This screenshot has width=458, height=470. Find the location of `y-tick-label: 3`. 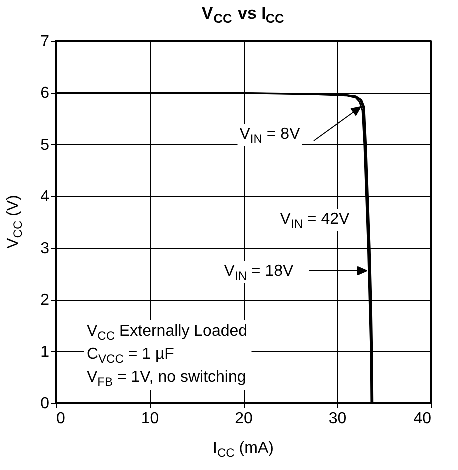

y-tick-label: 3 is located at coordinates (45, 249).